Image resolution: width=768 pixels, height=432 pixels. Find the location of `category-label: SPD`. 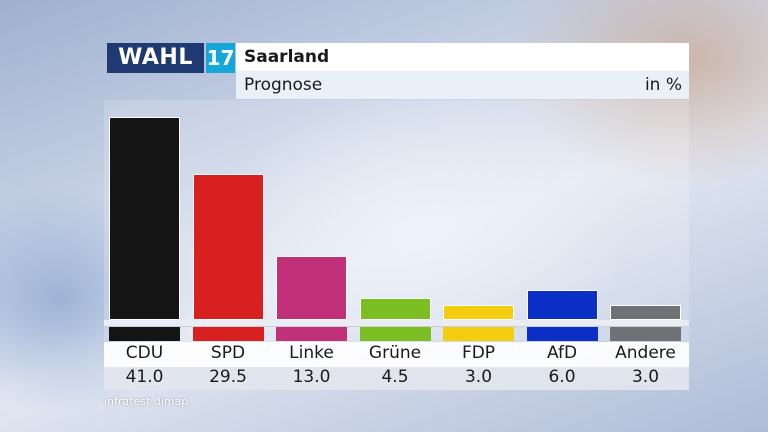

category-label: SPD is located at coordinates (228, 353).